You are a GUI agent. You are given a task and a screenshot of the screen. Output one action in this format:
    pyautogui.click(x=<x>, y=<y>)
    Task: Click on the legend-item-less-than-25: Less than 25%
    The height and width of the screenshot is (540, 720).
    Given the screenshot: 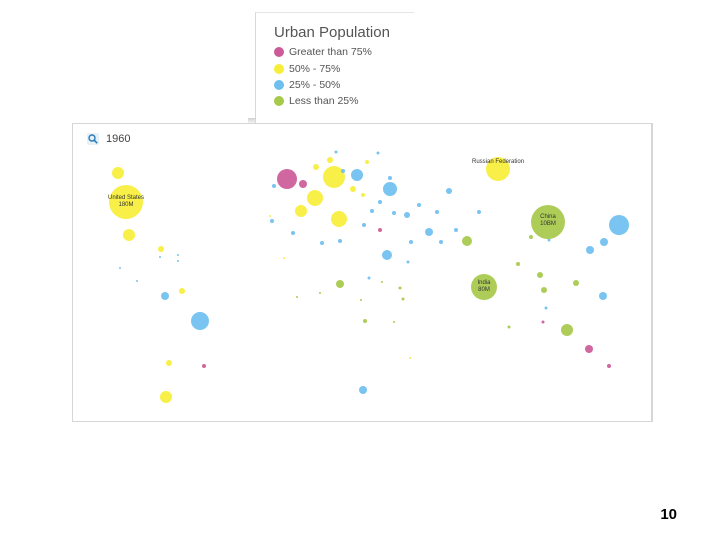 What is the action you would take?
    pyautogui.click(x=316, y=101)
    